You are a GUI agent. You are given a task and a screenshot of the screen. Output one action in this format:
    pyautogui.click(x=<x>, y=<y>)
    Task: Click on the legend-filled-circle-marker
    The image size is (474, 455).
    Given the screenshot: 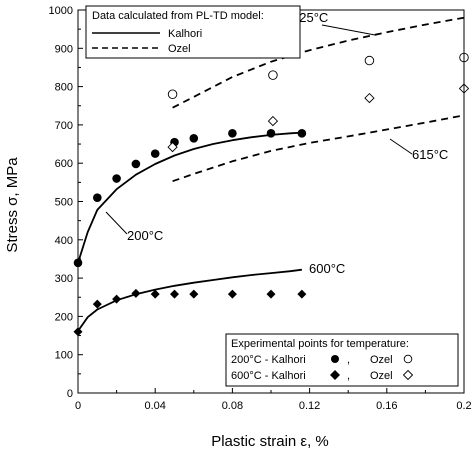 What is the action you would take?
    pyautogui.click(x=335, y=359)
    